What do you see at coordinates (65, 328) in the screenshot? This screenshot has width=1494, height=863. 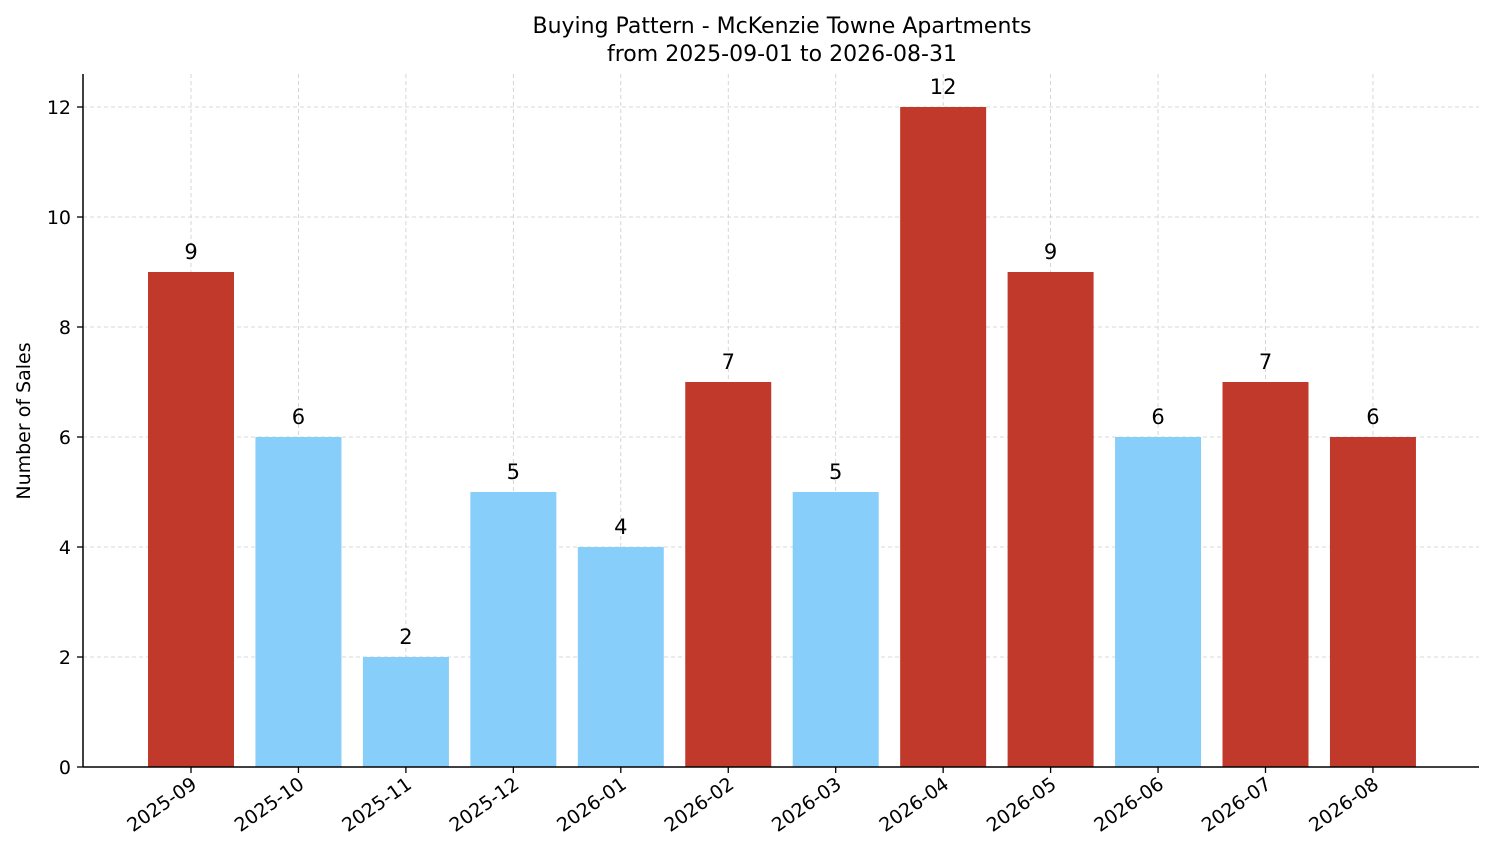 I see `y-tick-label: 8` at bounding box center [65, 328].